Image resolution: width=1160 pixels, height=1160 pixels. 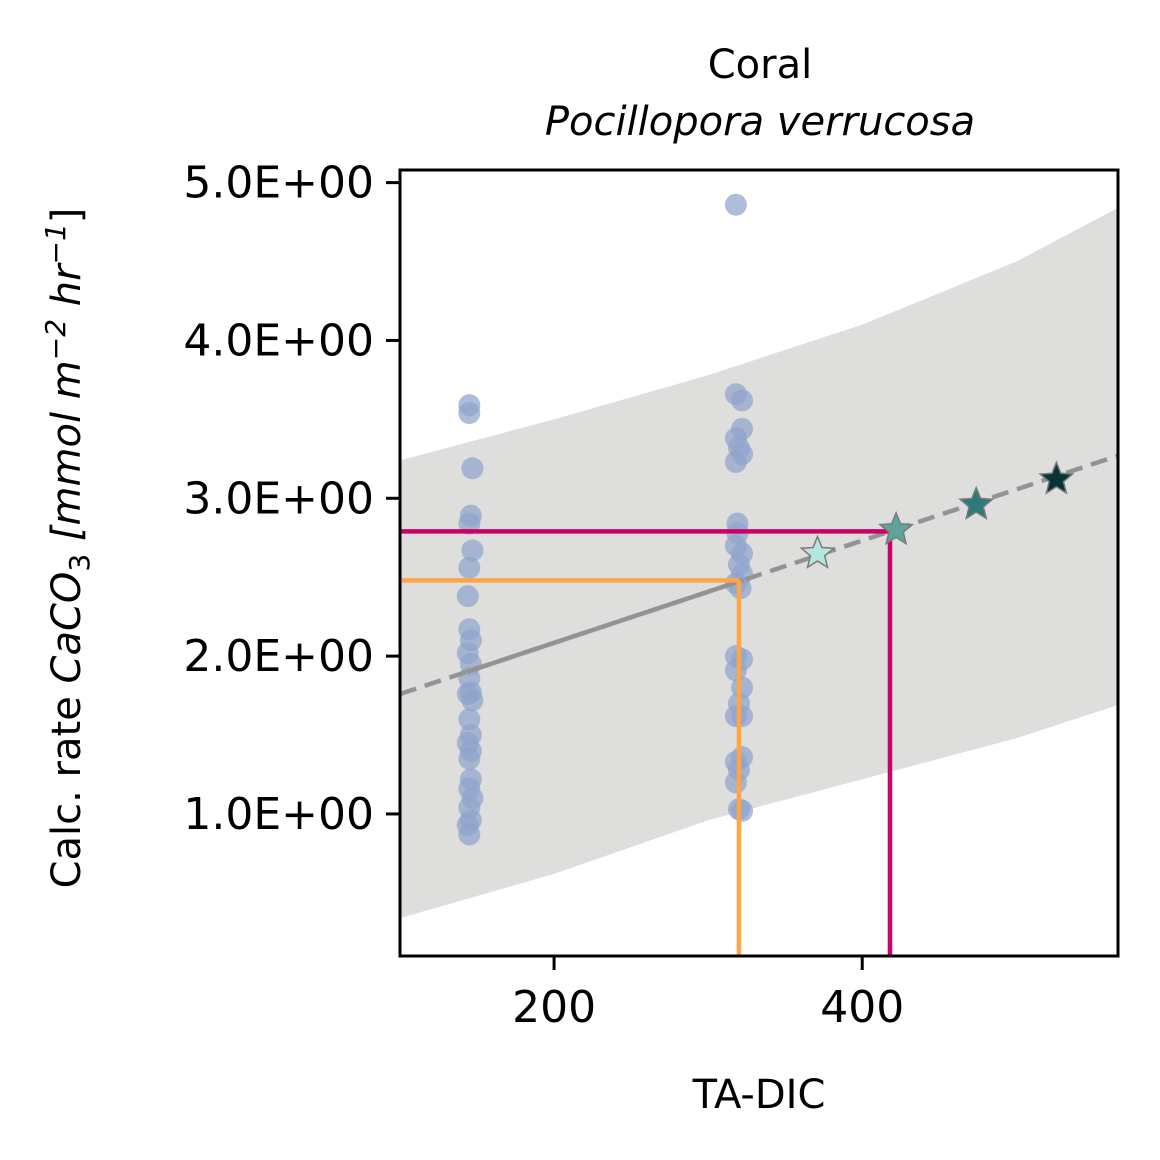 What do you see at coordinates (278, 183) in the screenshot?
I see `y-tick-label: 5.0E+00` at bounding box center [278, 183].